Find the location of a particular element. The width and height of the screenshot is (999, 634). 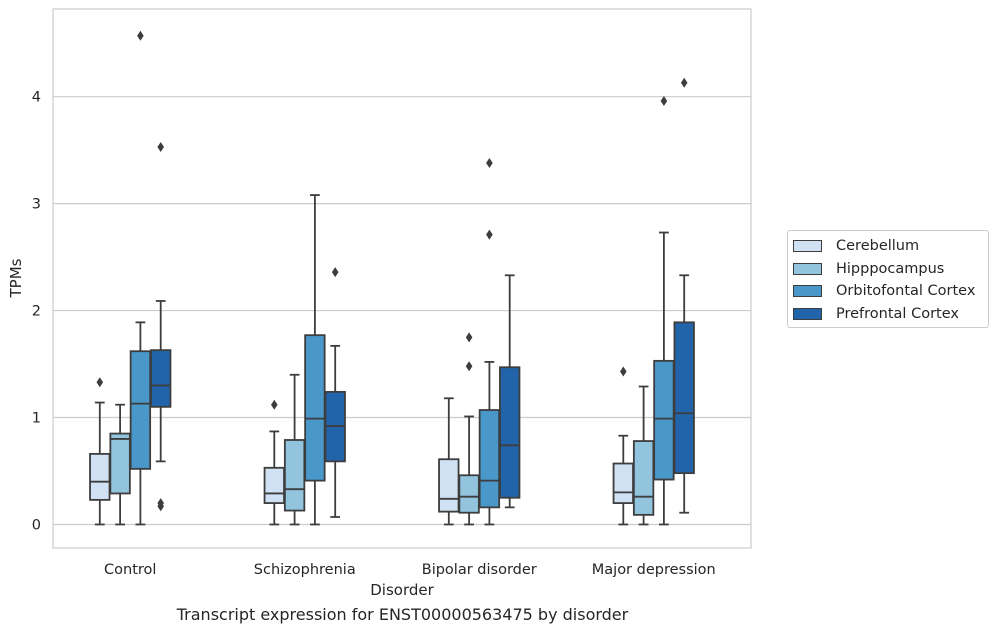

legend-item: Orbitofontal Cortex is located at coordinates (888, 291).